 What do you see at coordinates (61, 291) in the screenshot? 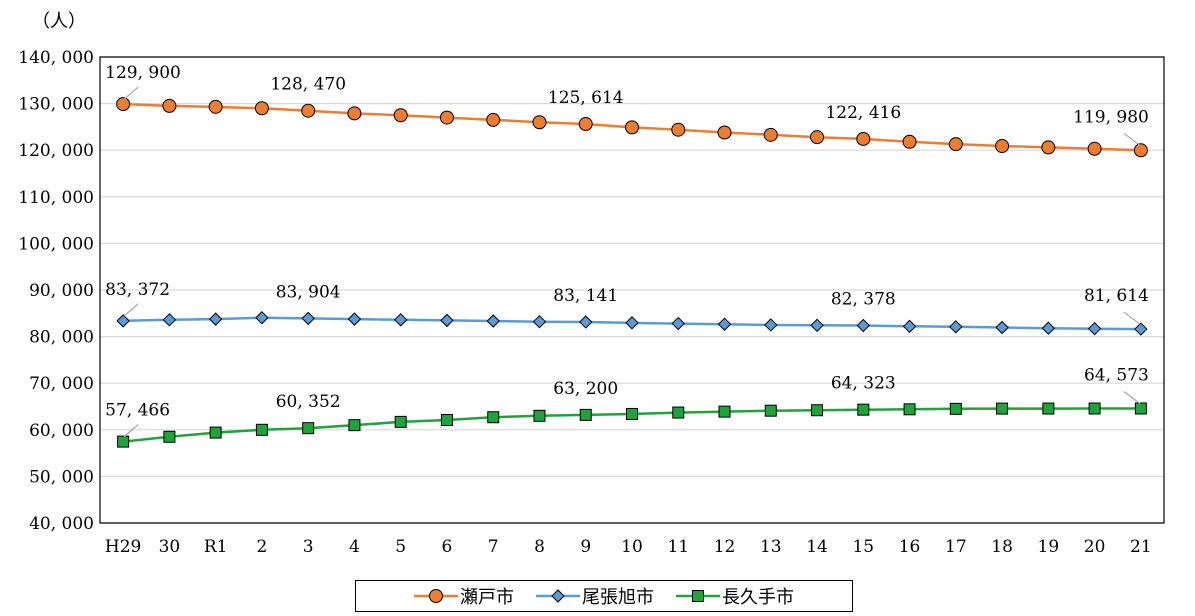
I see `y-tick-label: 90, 000` at bounding box center [61, 291].